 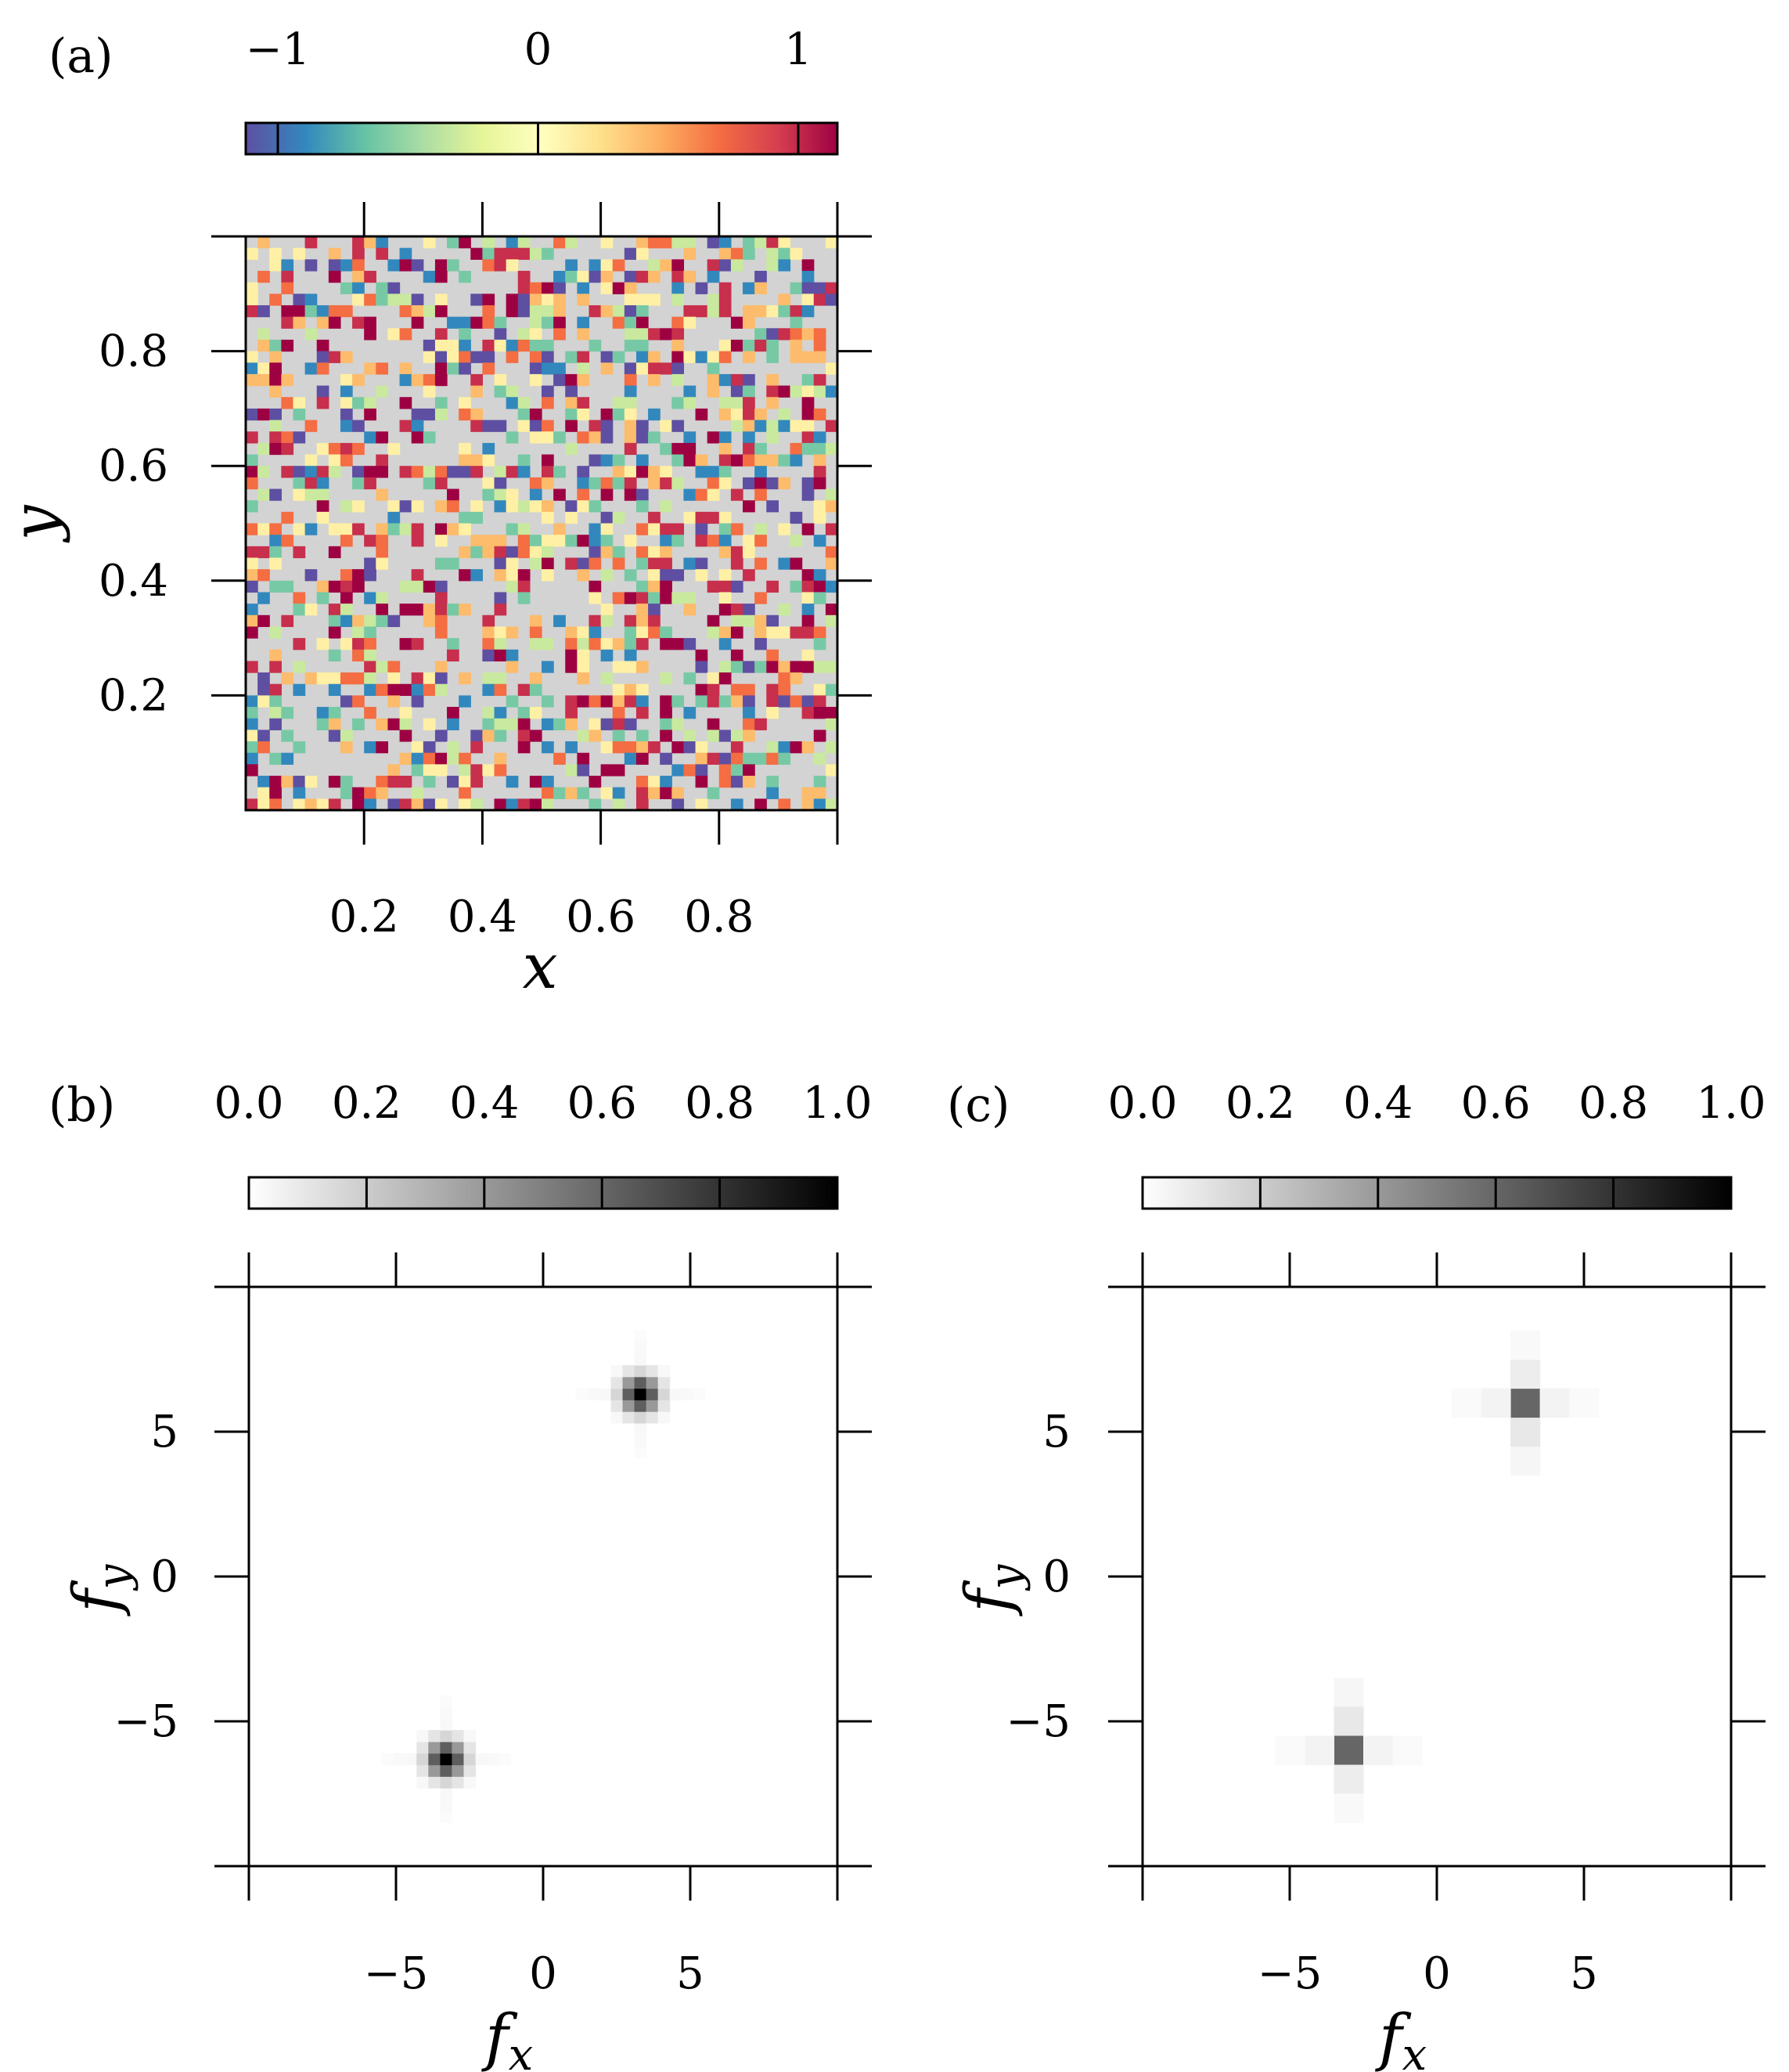 What do you see at coordinates (992, 1589) in the screenshot?
I see `y-axis-label-c: fy` at bounding box center [992, 1589].